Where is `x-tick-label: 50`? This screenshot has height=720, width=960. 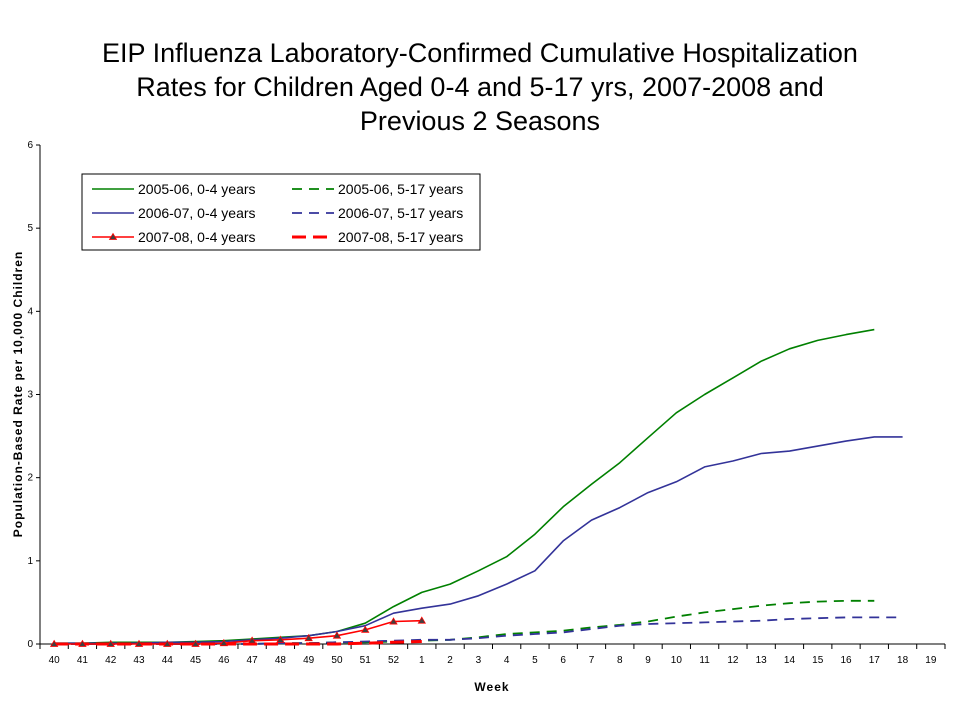
x-tick-label: 50 is located at coordinates (337, 660).